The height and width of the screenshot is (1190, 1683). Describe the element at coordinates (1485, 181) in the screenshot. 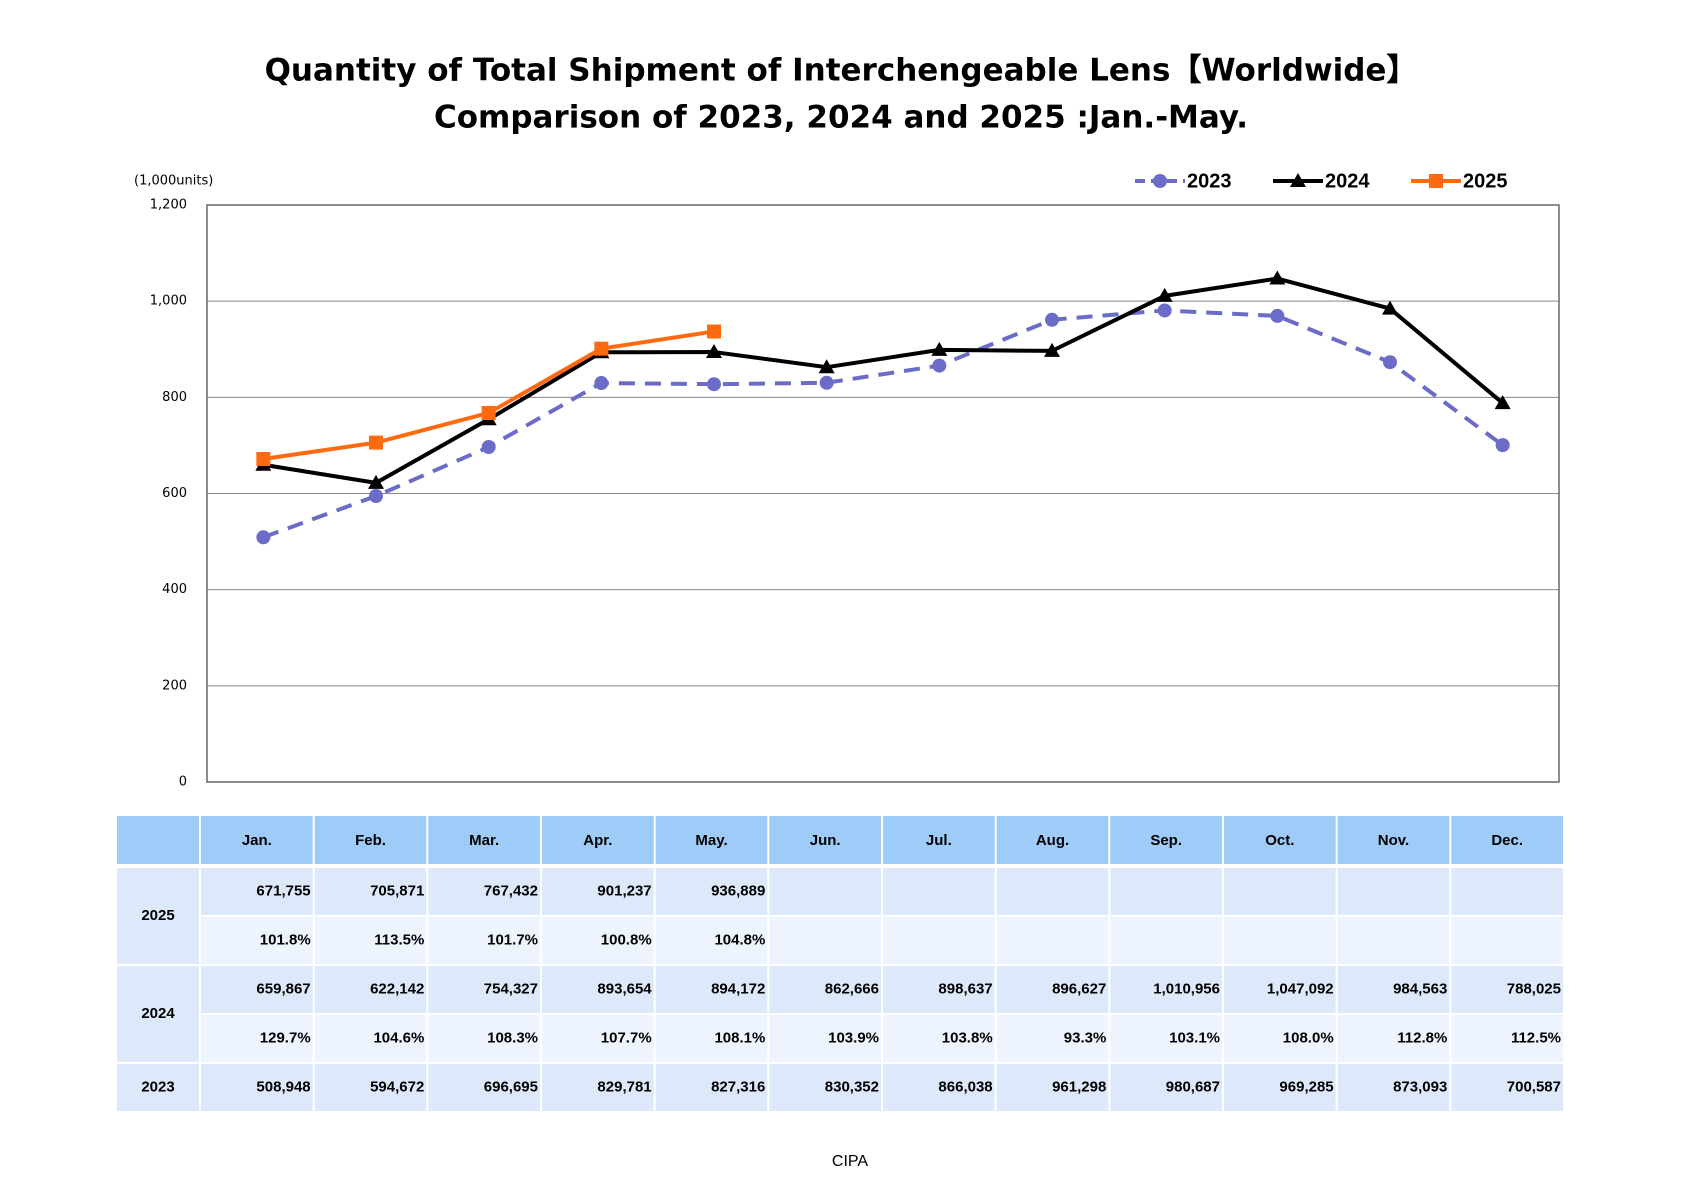

I see `legend-label: 2025` at that location.